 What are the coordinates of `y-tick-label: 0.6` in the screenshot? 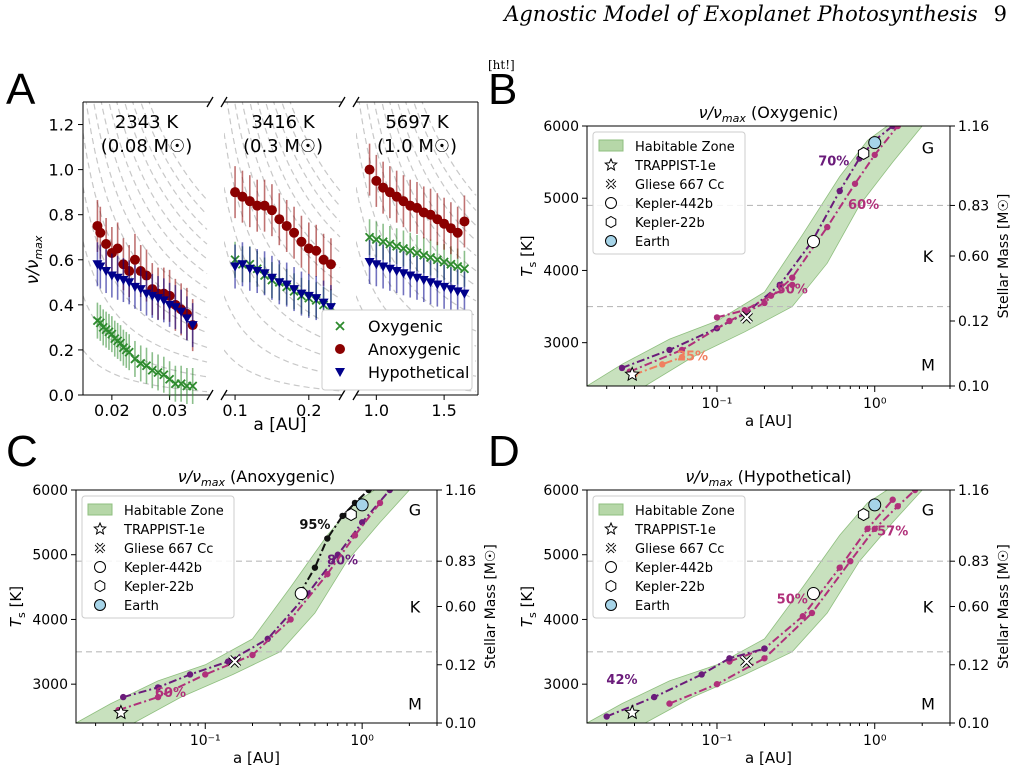 It's located at (61, 260).